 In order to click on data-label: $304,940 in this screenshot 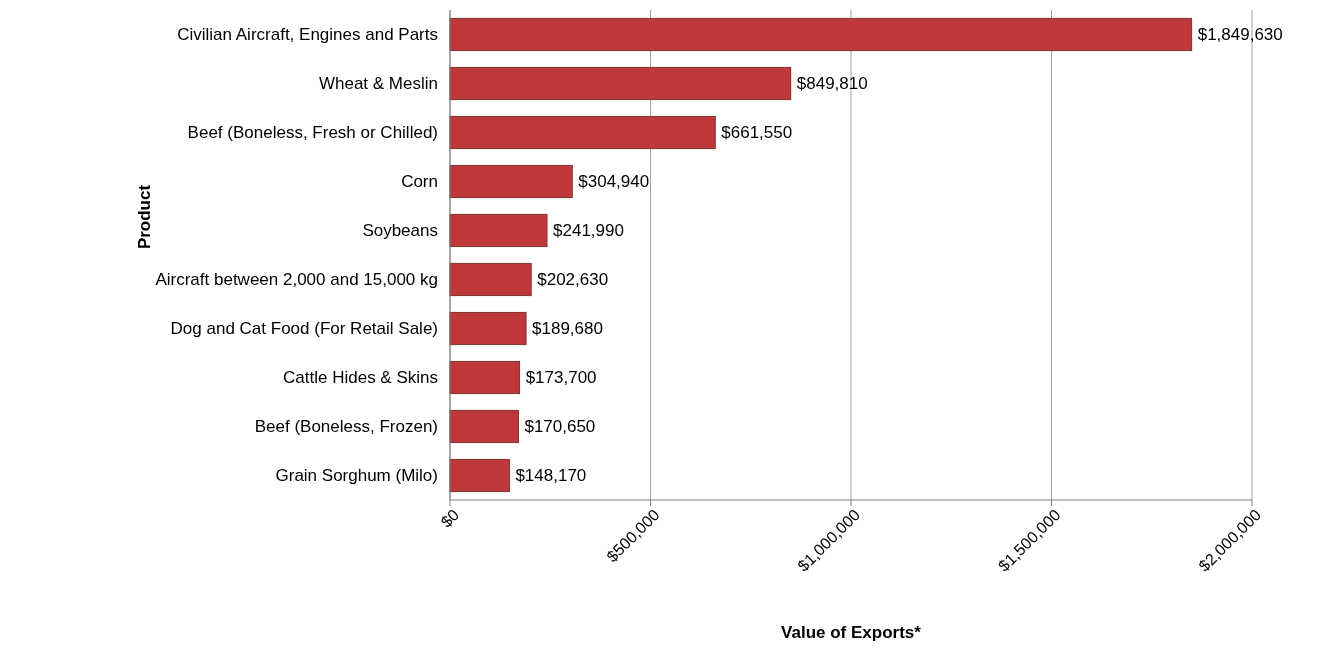, I will do `click(614, 182)`.